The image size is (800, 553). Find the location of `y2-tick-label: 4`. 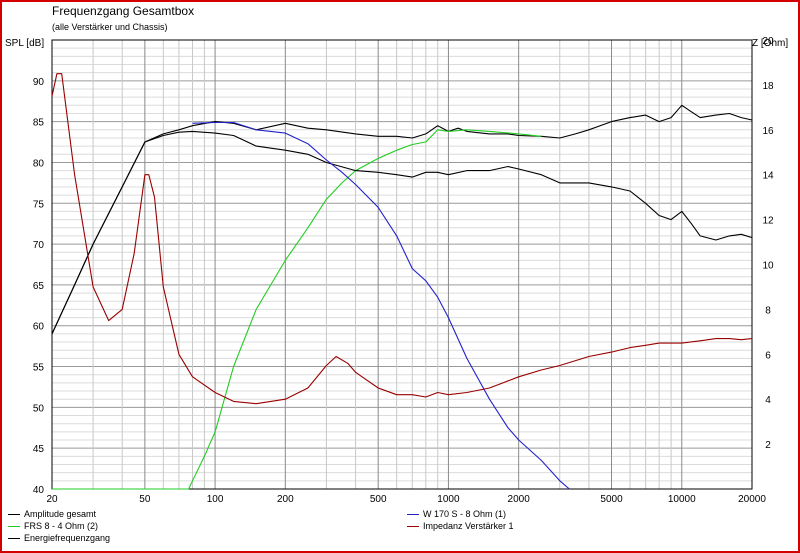

y2-tick-label: 4 is located at coordinates (768, 400).